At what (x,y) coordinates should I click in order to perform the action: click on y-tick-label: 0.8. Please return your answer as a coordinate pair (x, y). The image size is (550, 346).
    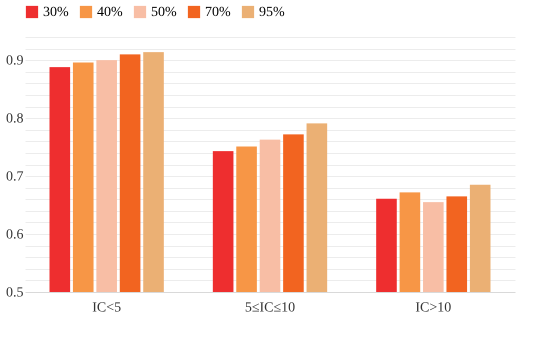
    Looking at the image, I should click on (15, 119).